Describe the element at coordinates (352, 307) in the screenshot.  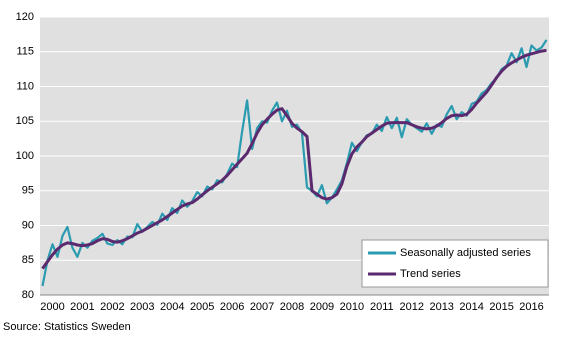
I see `x-tick-label: 2010` at that location.